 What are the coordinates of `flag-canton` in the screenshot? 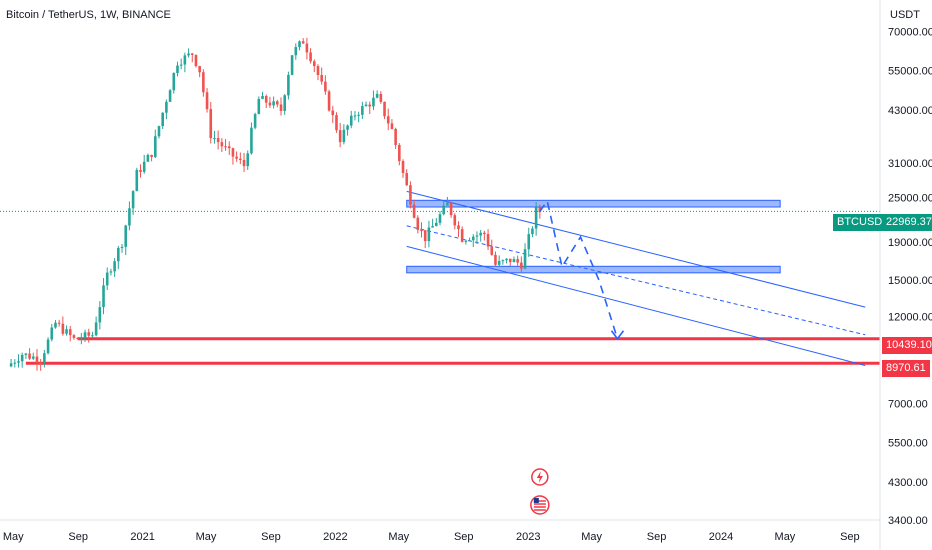 It's located at (536, 500).